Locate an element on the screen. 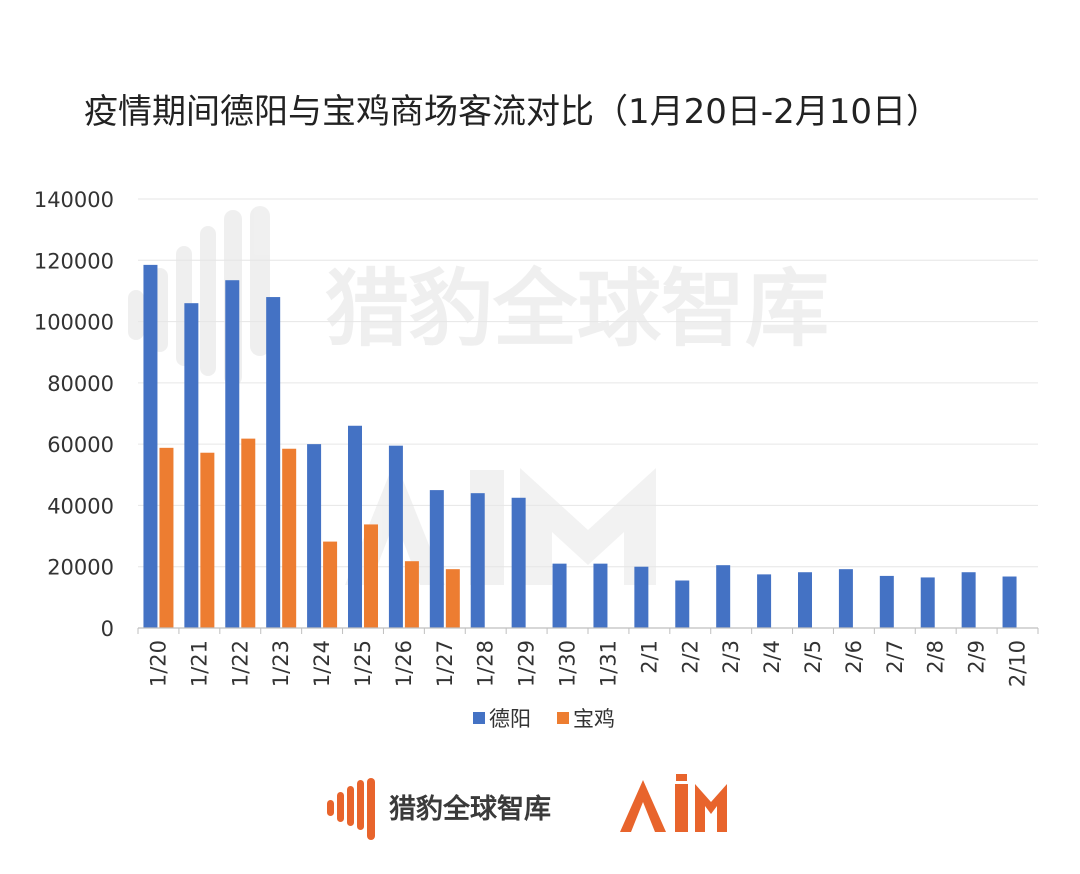 The image size is (1080, 874). x-tick-label: 2/1 is located at coordinates (649, 657).